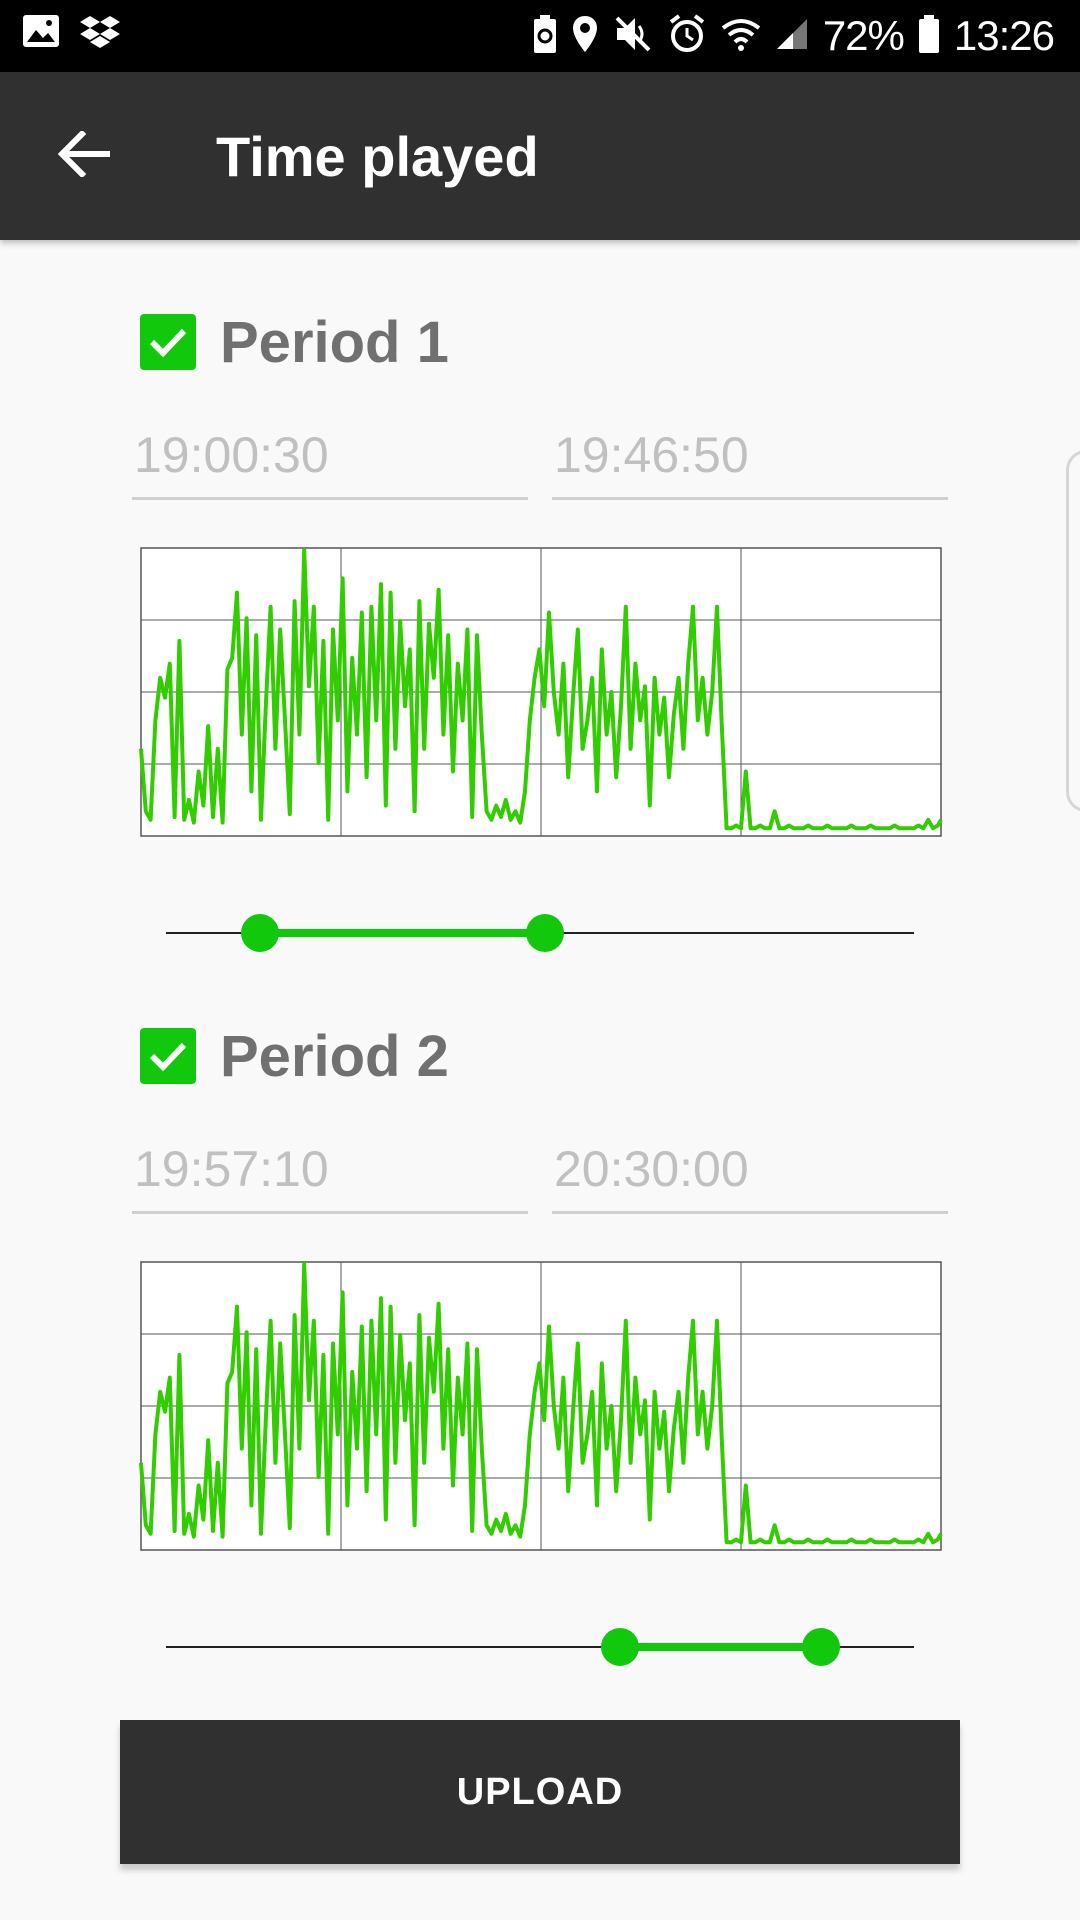 The width and height of the screenshot is (1080, 1920). What do you see at coordinates (687, 36) in the screenshot?
I see `alarm-icon` at bounding box center [687, 36].